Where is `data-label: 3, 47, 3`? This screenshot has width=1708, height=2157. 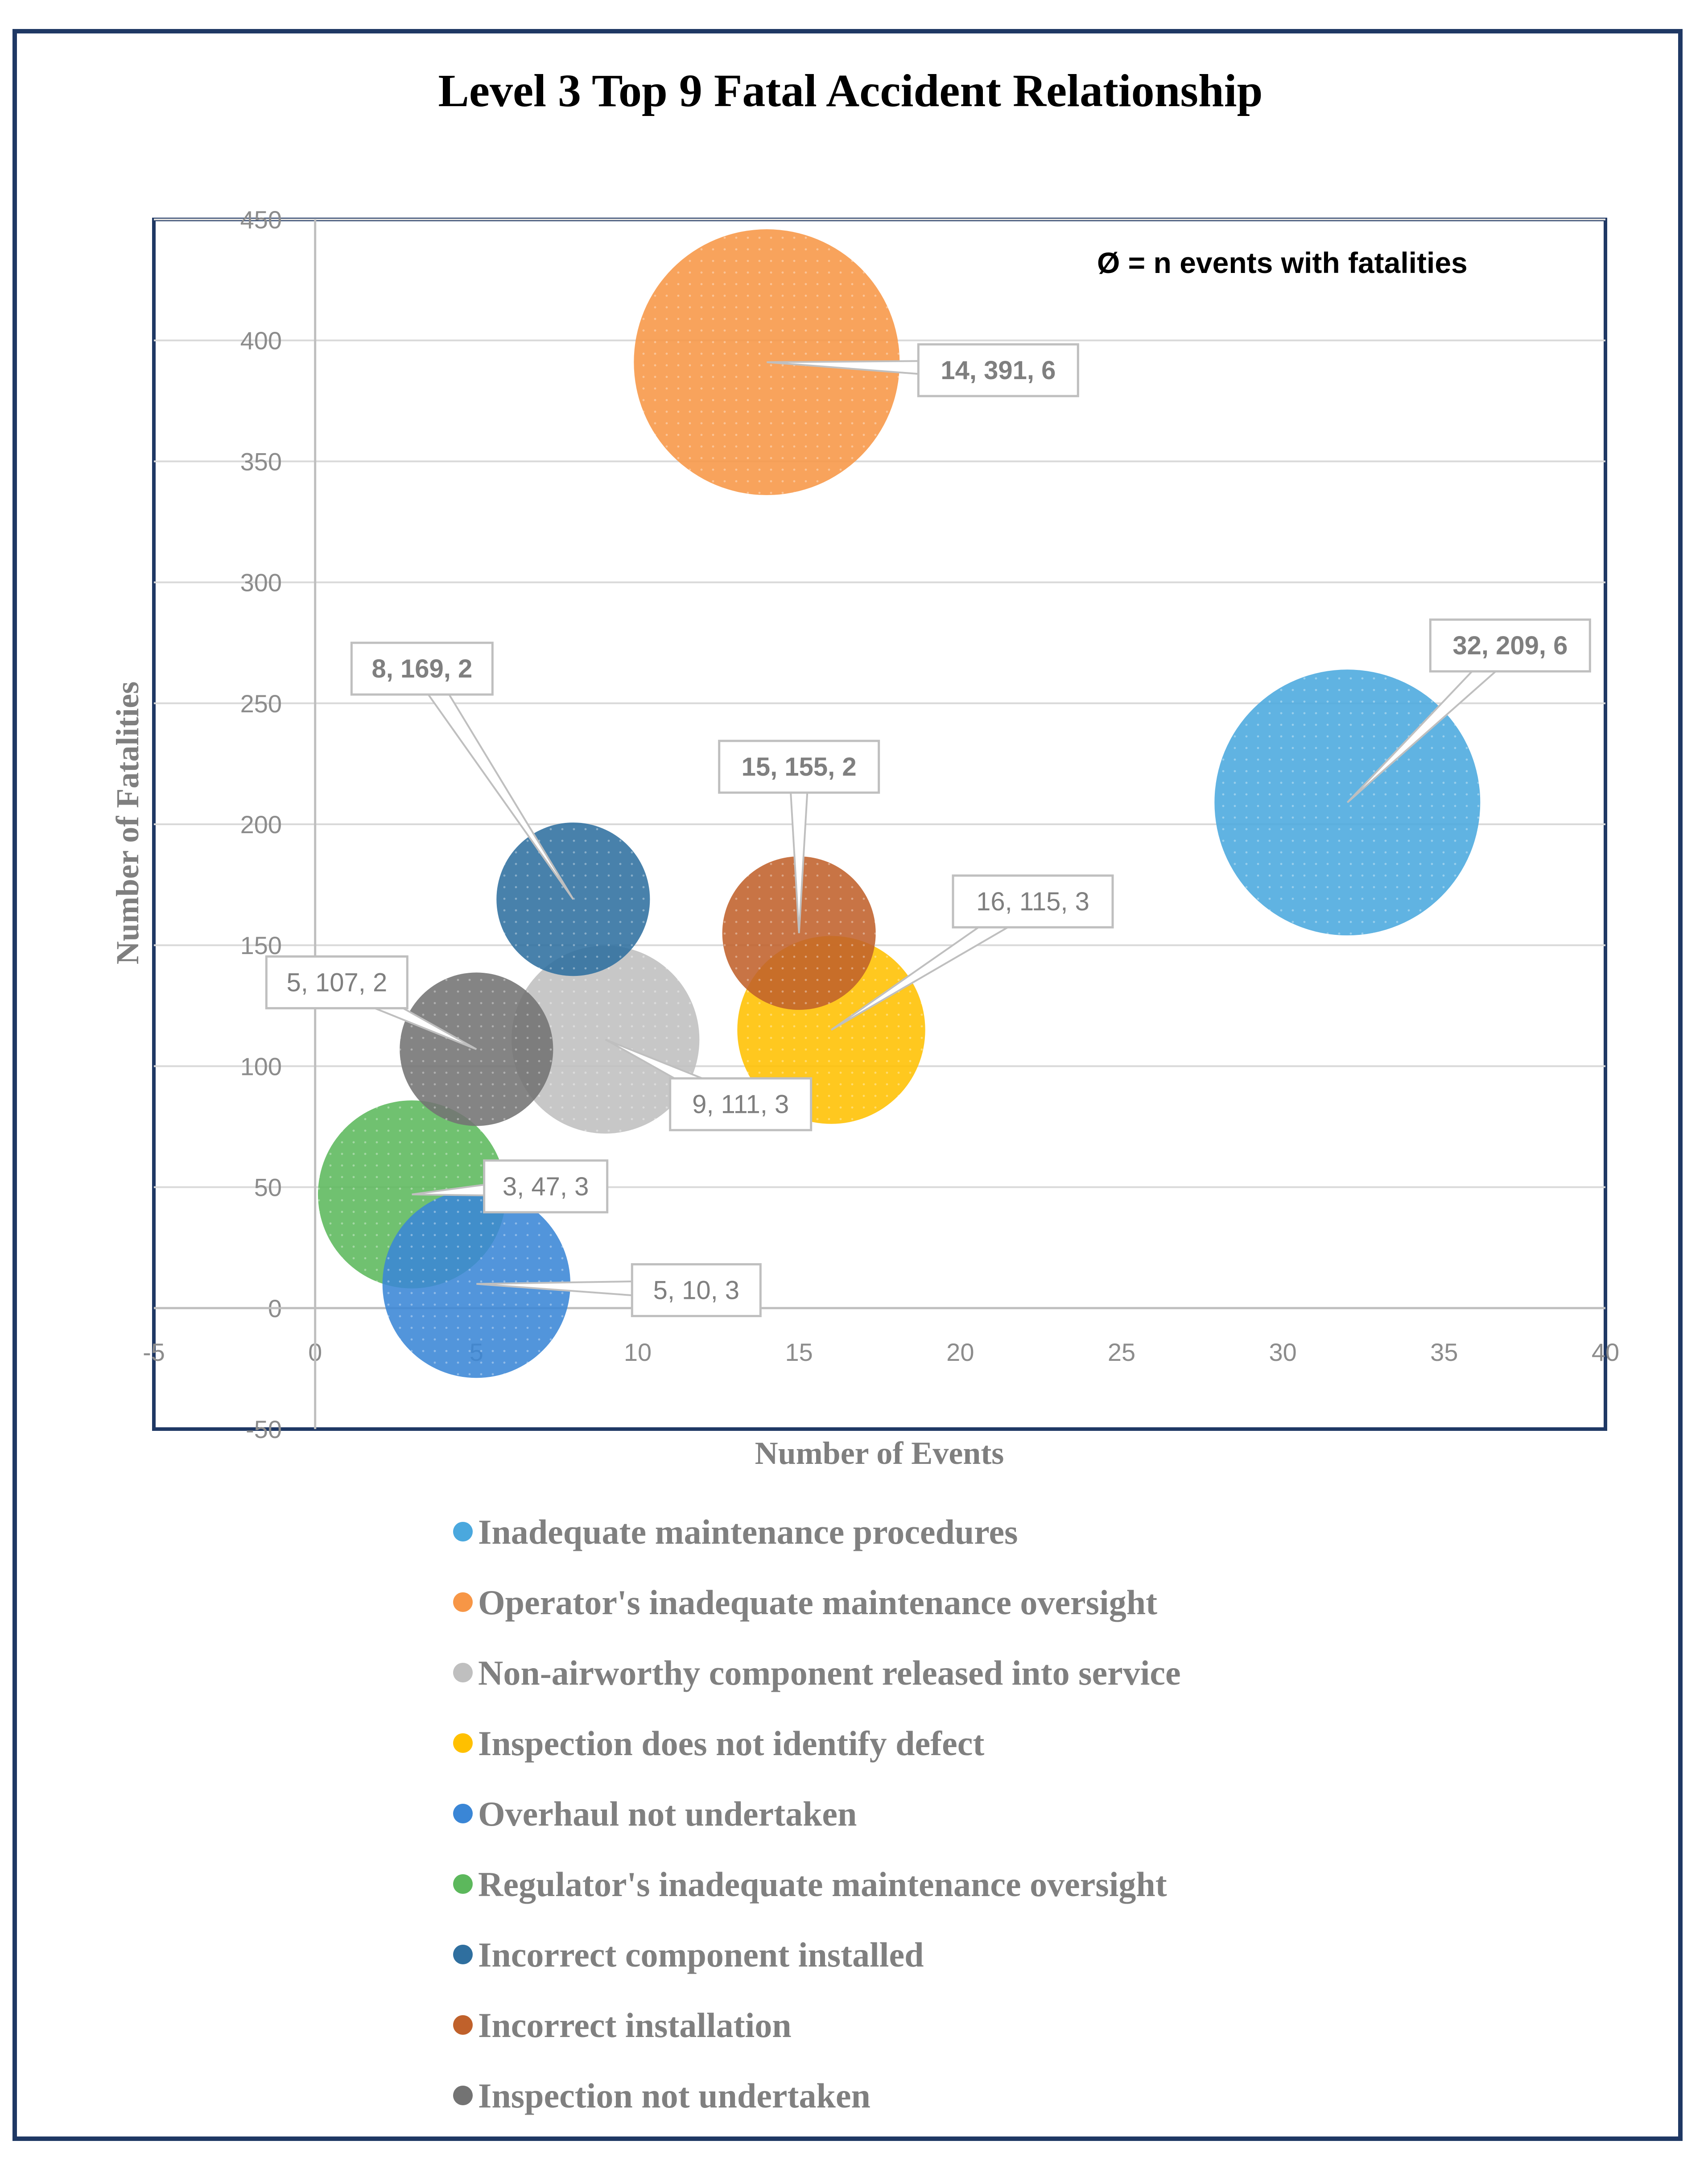 data-label: 3, 47, 3 is located at coordinates (546, 1186).